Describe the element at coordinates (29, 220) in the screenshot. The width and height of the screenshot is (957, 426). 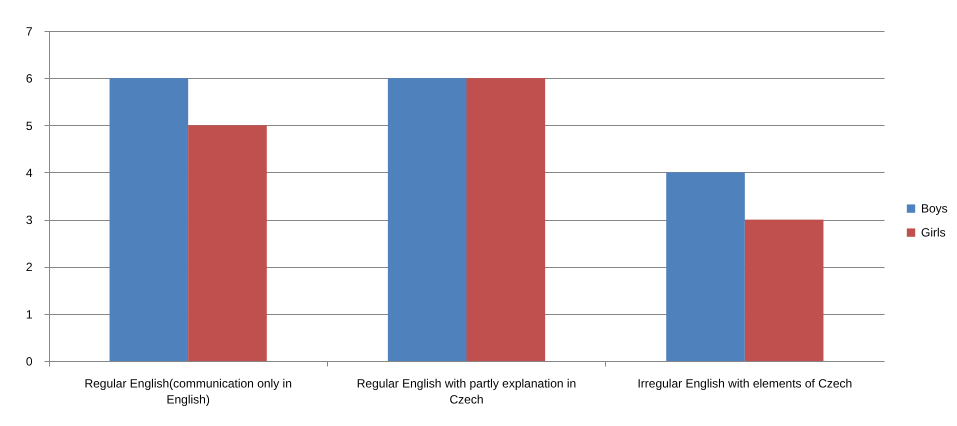
I see `y-tick-label: 3` at that location.